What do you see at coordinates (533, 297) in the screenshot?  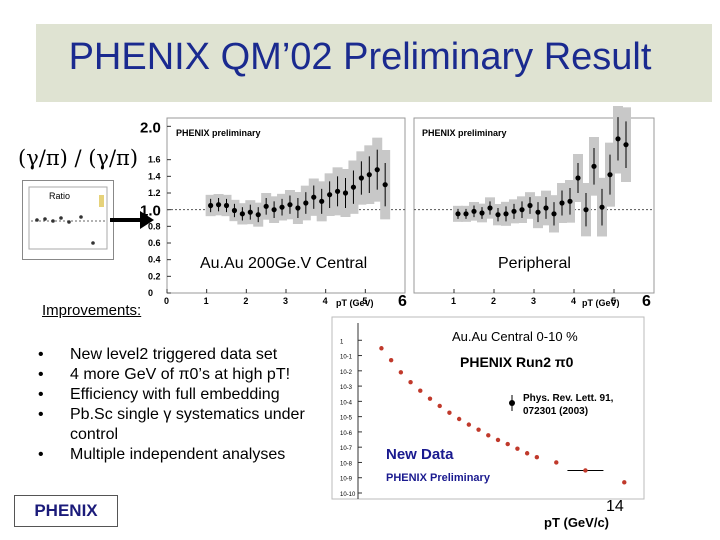 I see `peripheral-x-ticks: 1 2 3 4 5` at bounding box center [533, 297].